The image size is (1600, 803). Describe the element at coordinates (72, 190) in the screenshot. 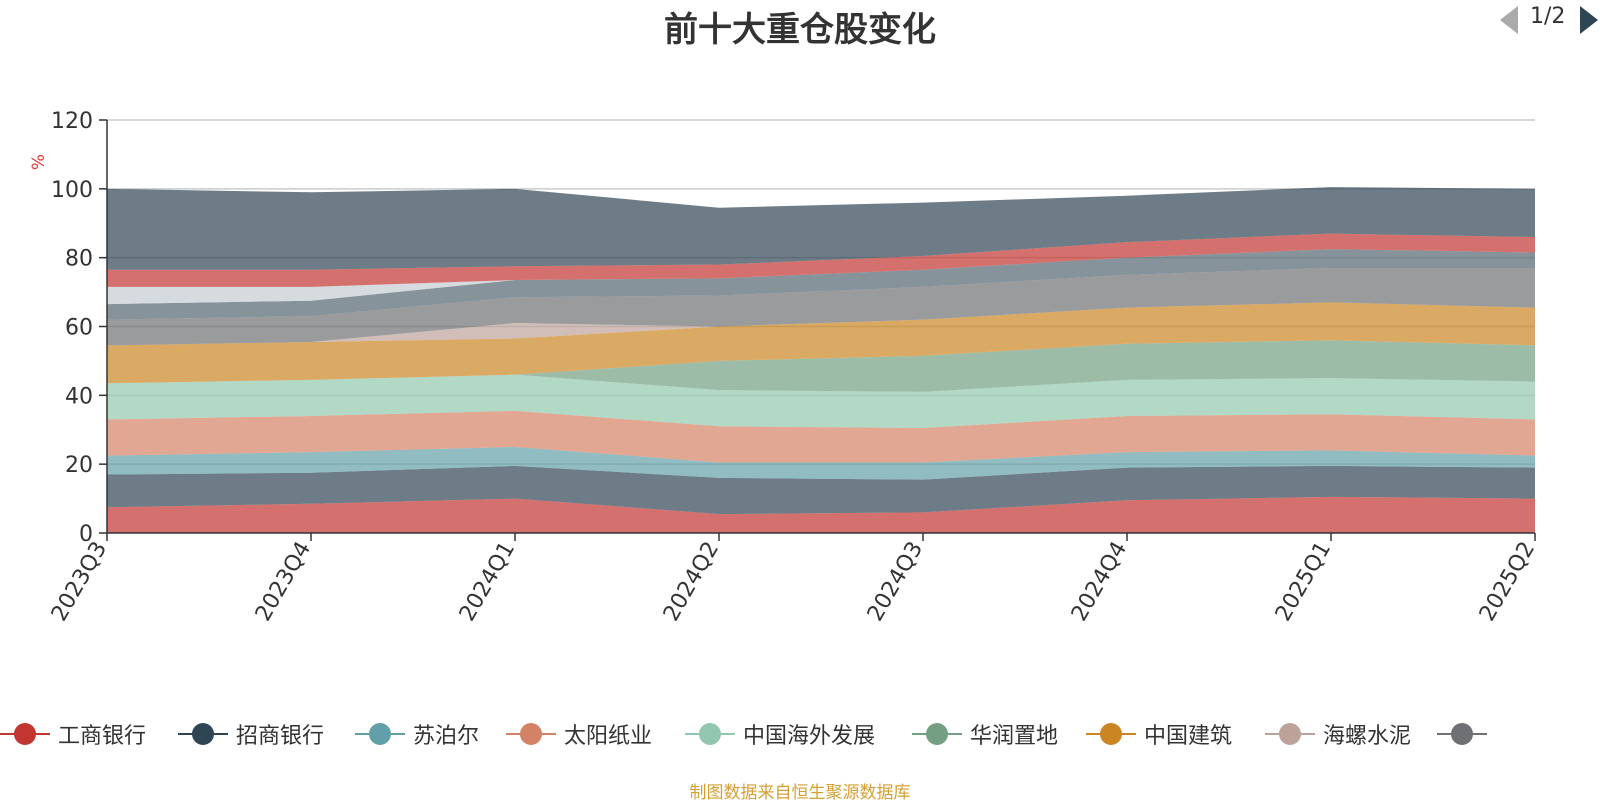

I see `y-tick-label: 100` at that location.